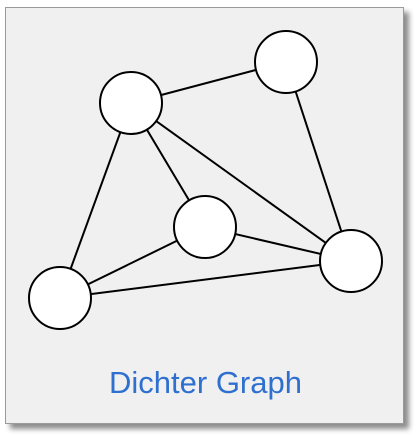  I want to click on node-n2, so click(131, 103).